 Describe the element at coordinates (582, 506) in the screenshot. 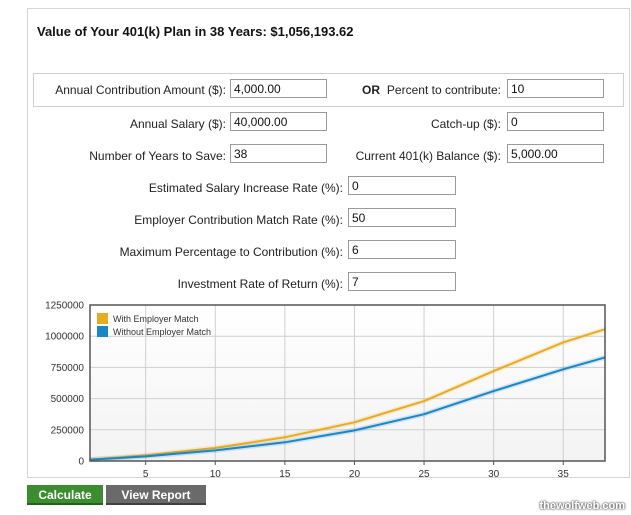

I see `watermark: thewolfweb.com` at that location.